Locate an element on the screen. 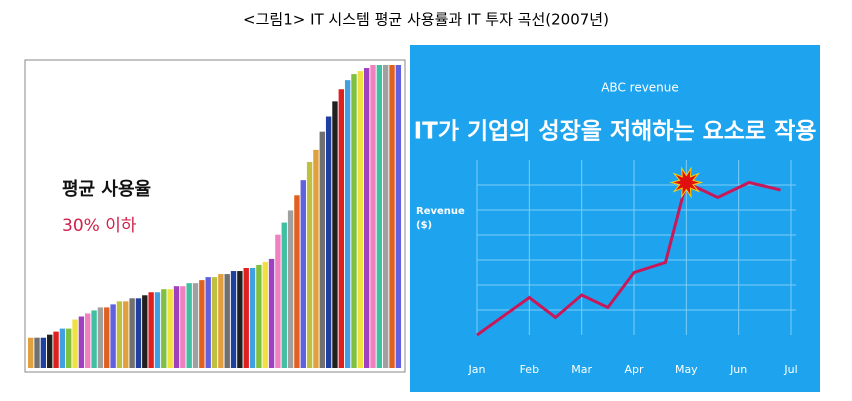 The width and height of the screenshot is (852, 401). line is located at coordinates (628, 258).